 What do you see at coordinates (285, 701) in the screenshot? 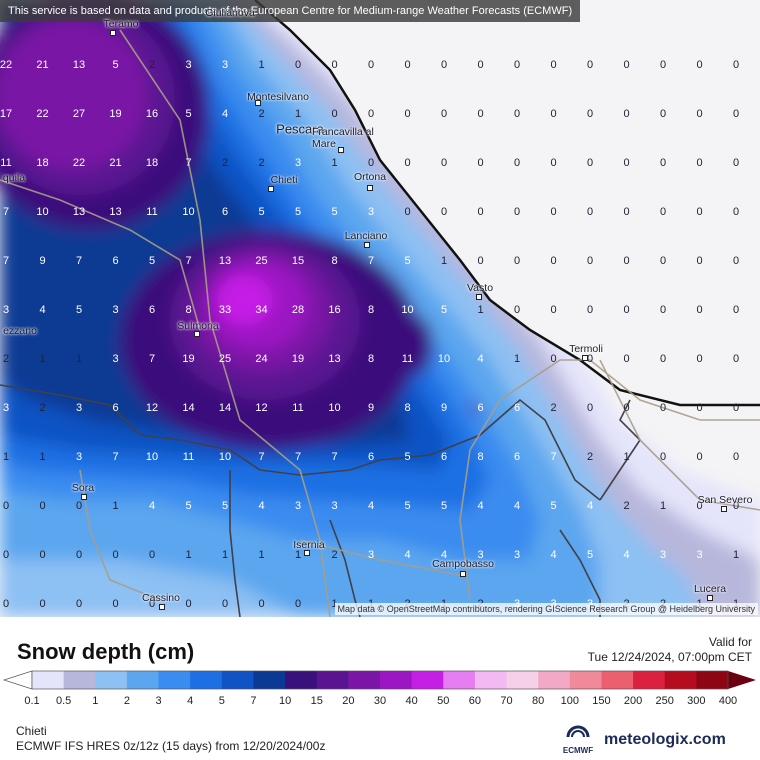
I see `scale-tick-label: 10` at bounding box center [285, 701].